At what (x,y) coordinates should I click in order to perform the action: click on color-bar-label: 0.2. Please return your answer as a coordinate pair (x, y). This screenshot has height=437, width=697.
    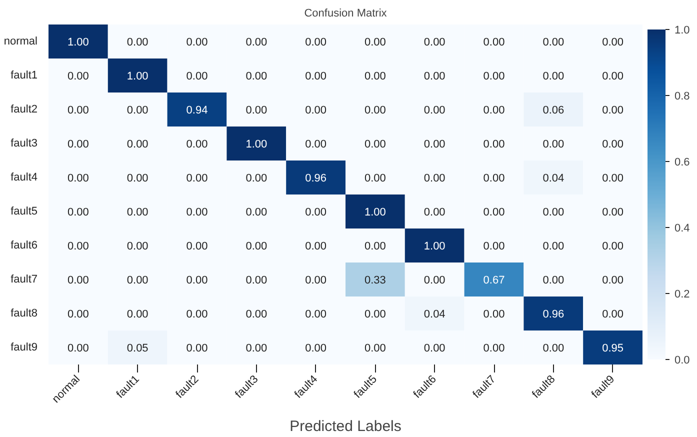
    Looking at the image, I should click on (682, 294).